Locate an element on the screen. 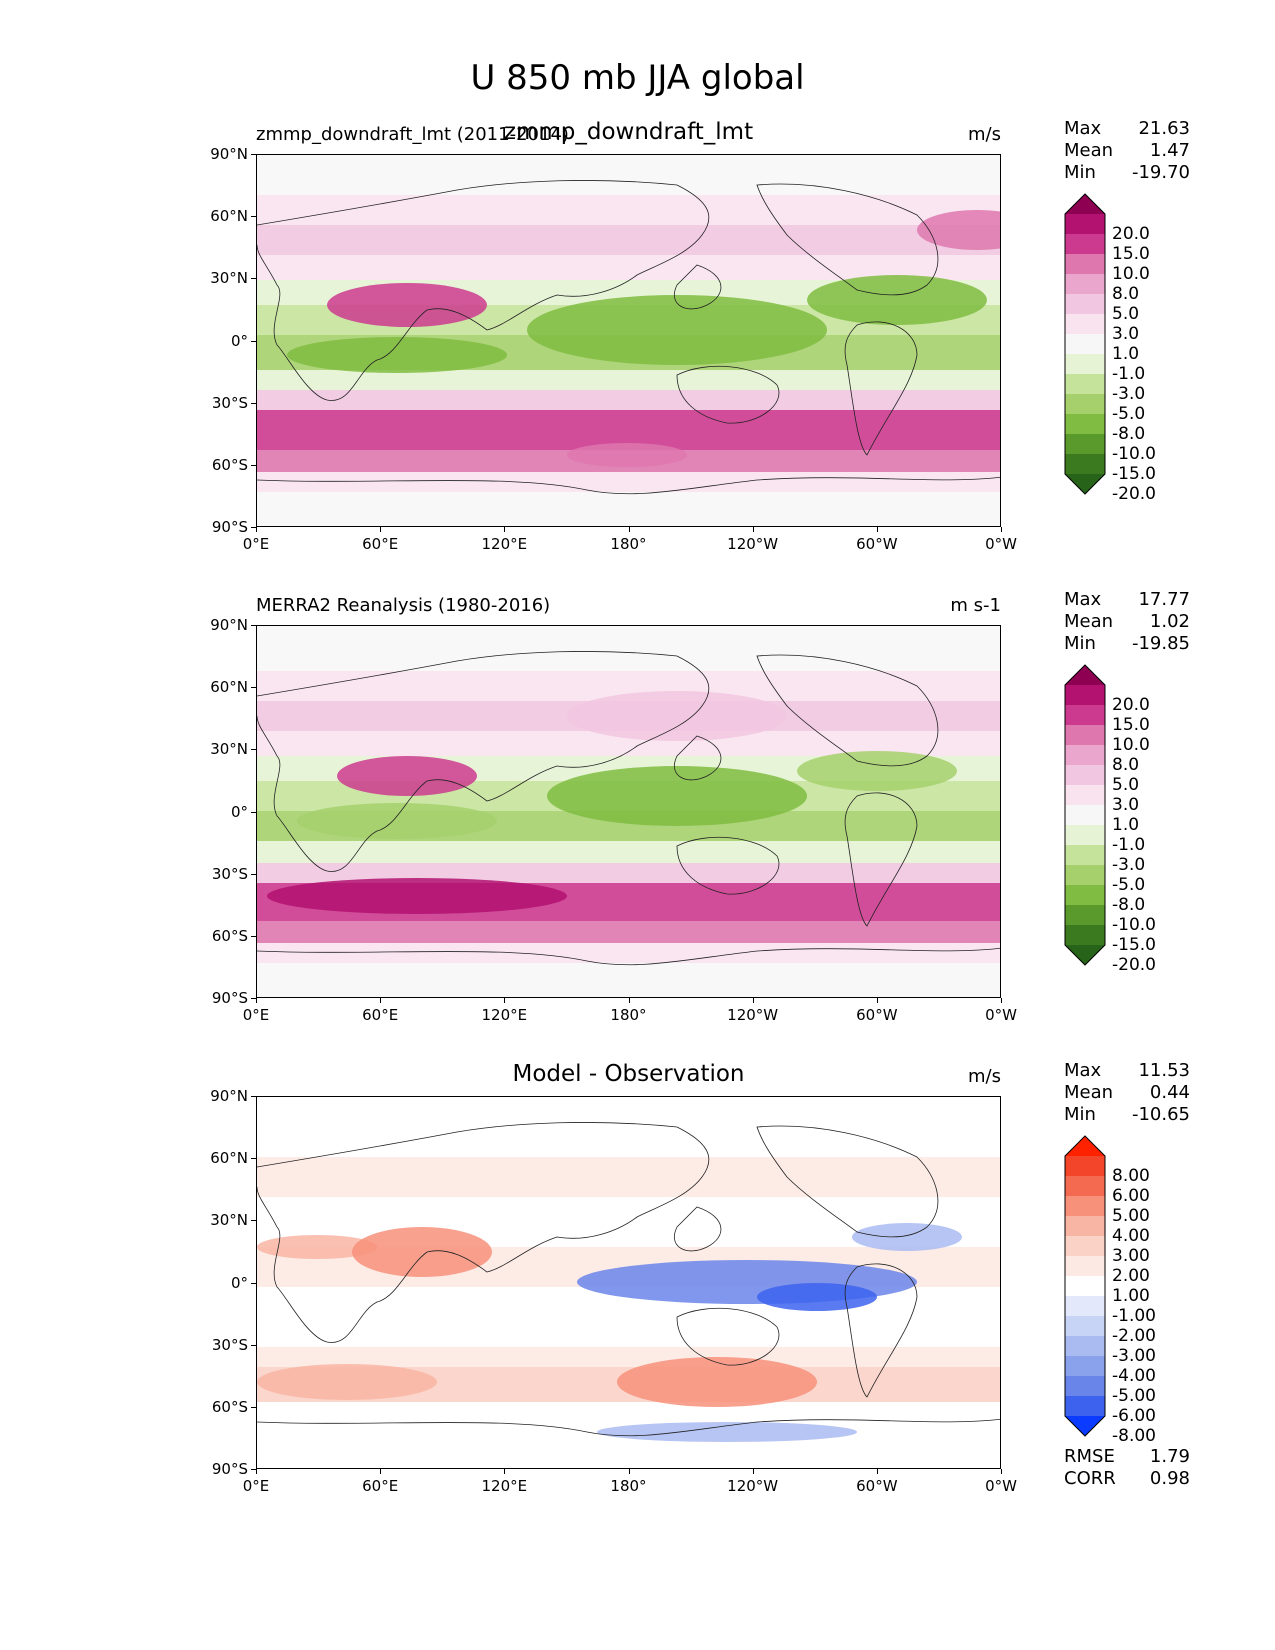 This screenshot has height=1650, width=1275. panel3-max-value: 11.53 is located at coordinates (1164, 1070).